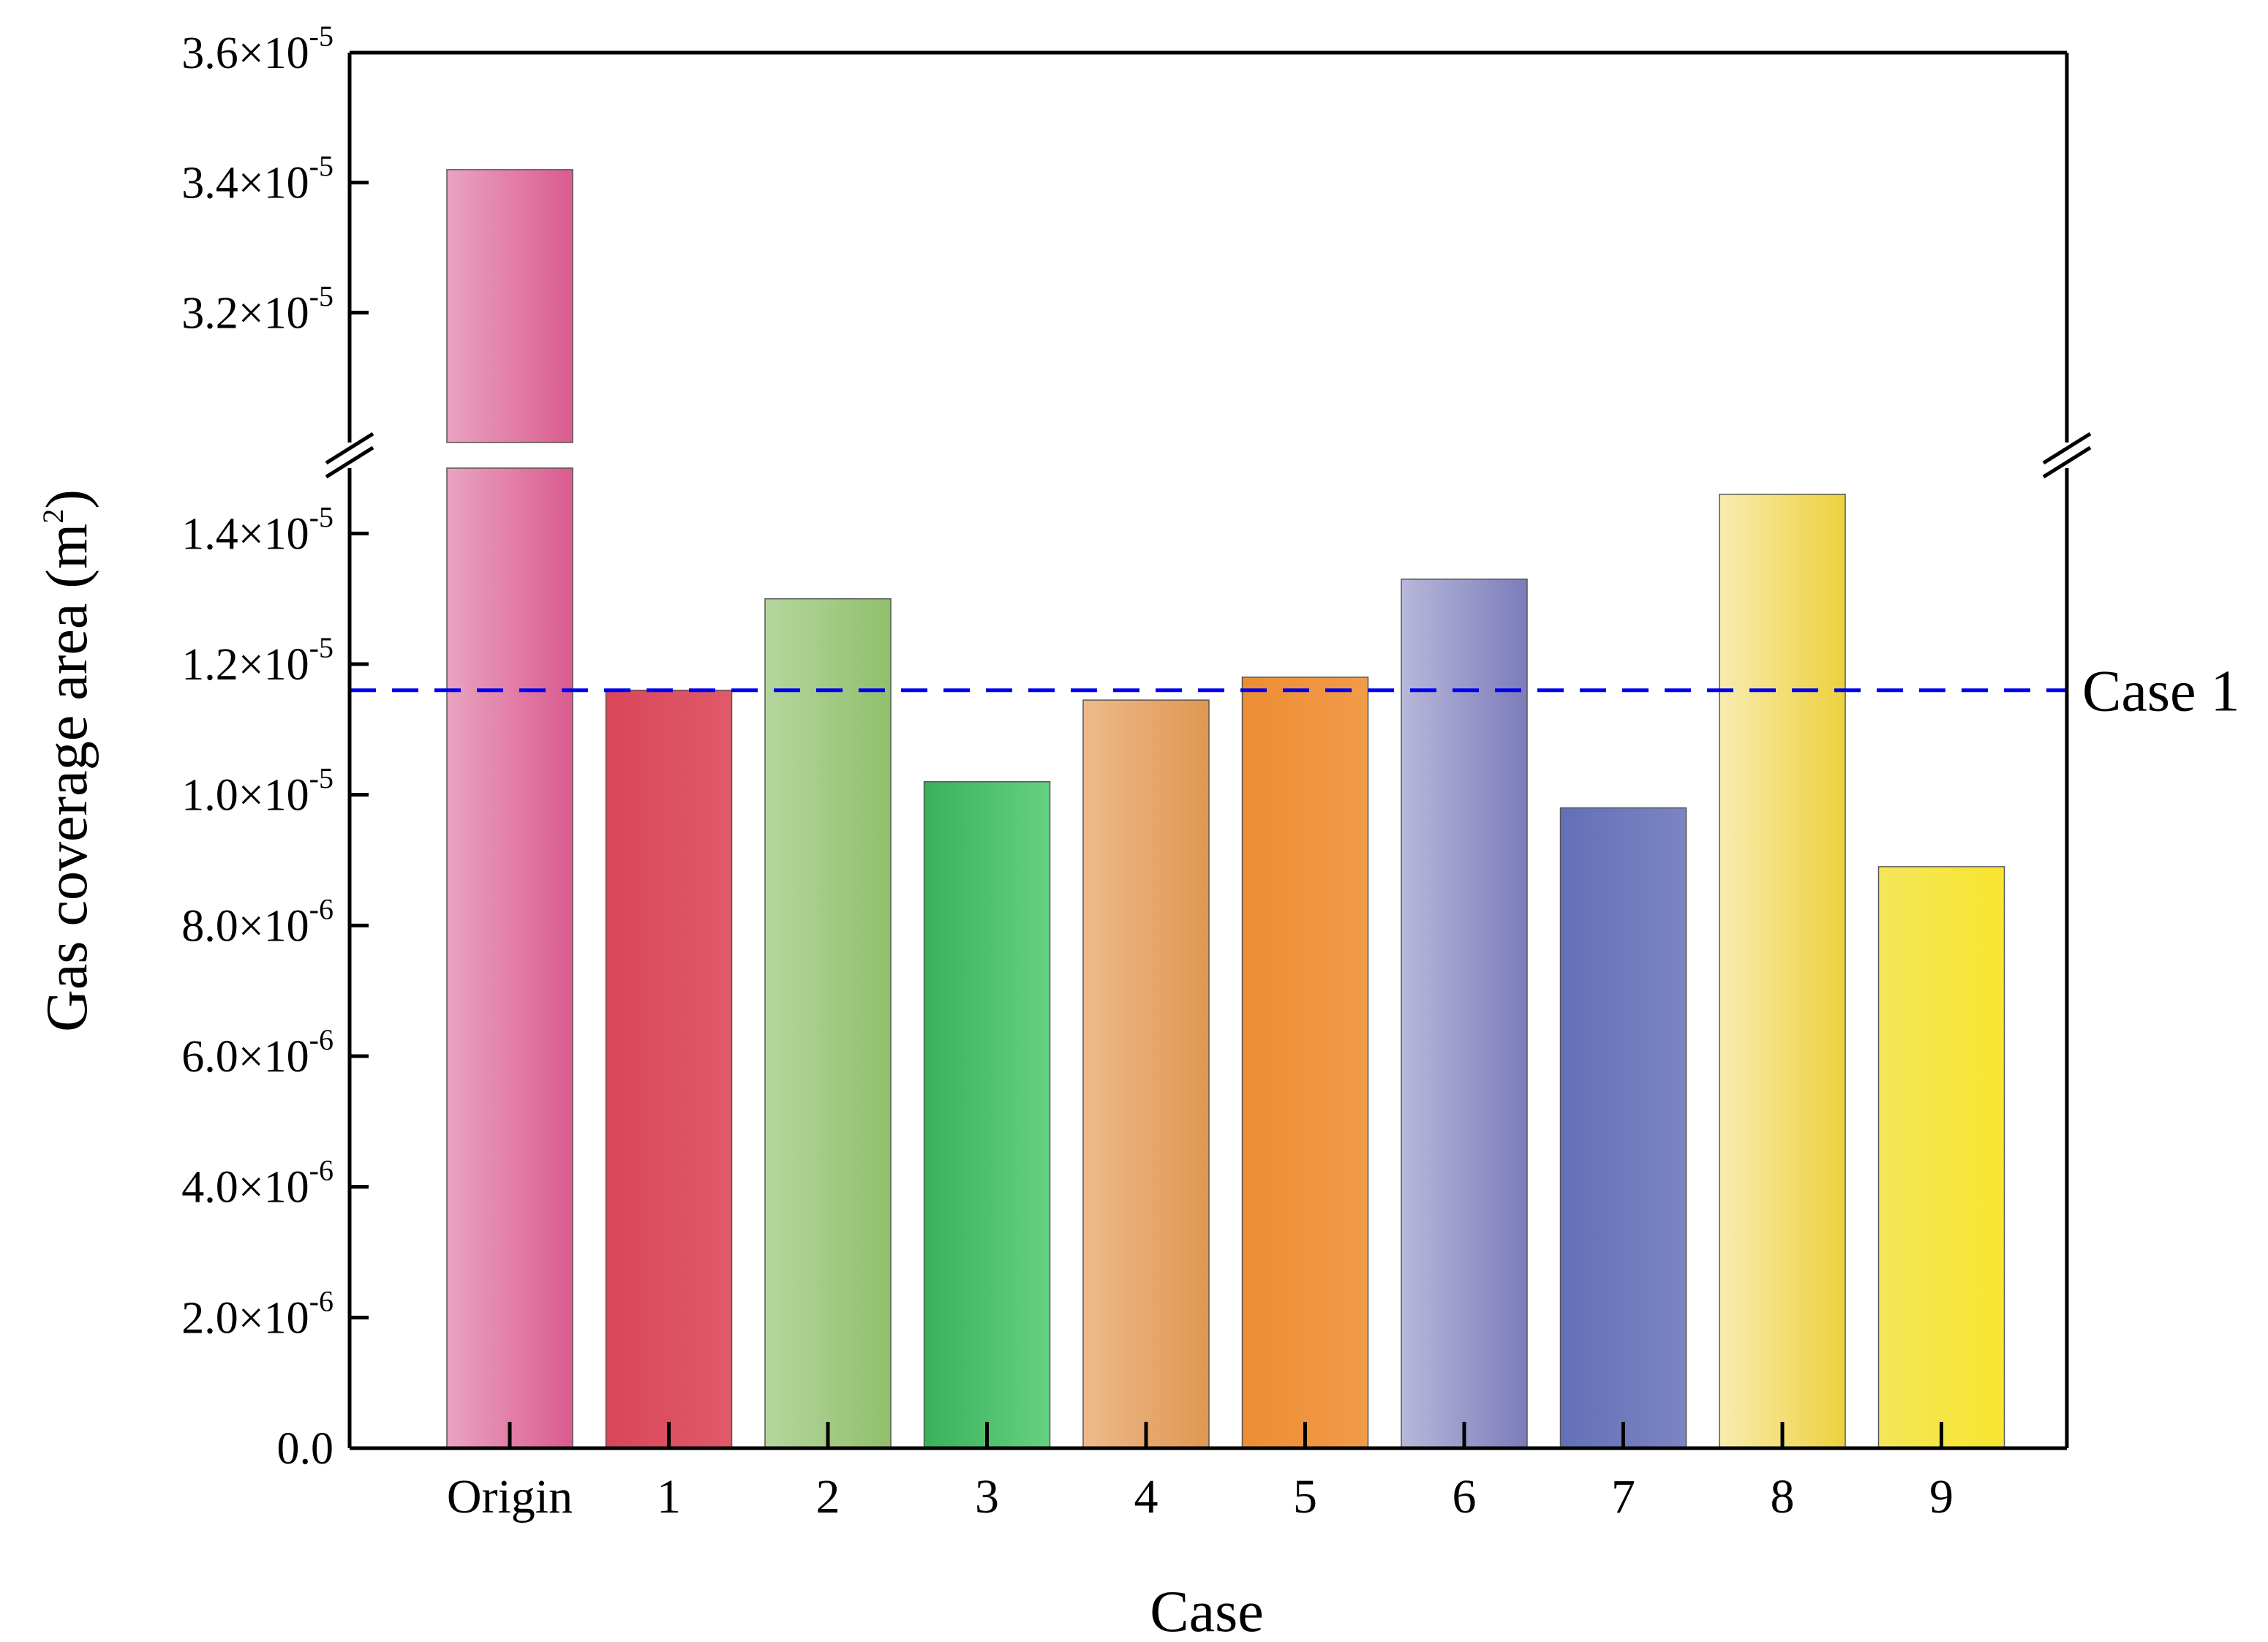 The image size is (2268, 1642). Describe the element at coordinates (510, 1497) in the screenshot. I see `x-tick-label: Origin` at that location.